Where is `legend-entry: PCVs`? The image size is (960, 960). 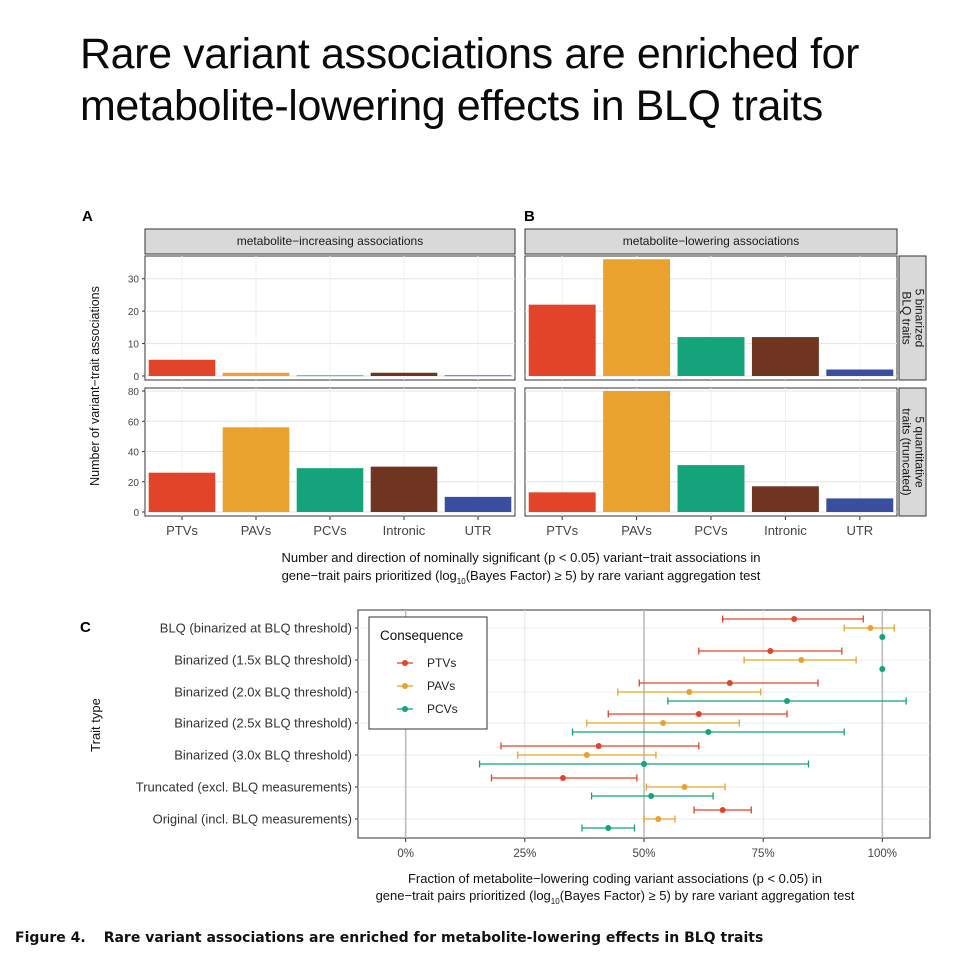
legend-entry: PCVs is located at coordinates (442, 709).